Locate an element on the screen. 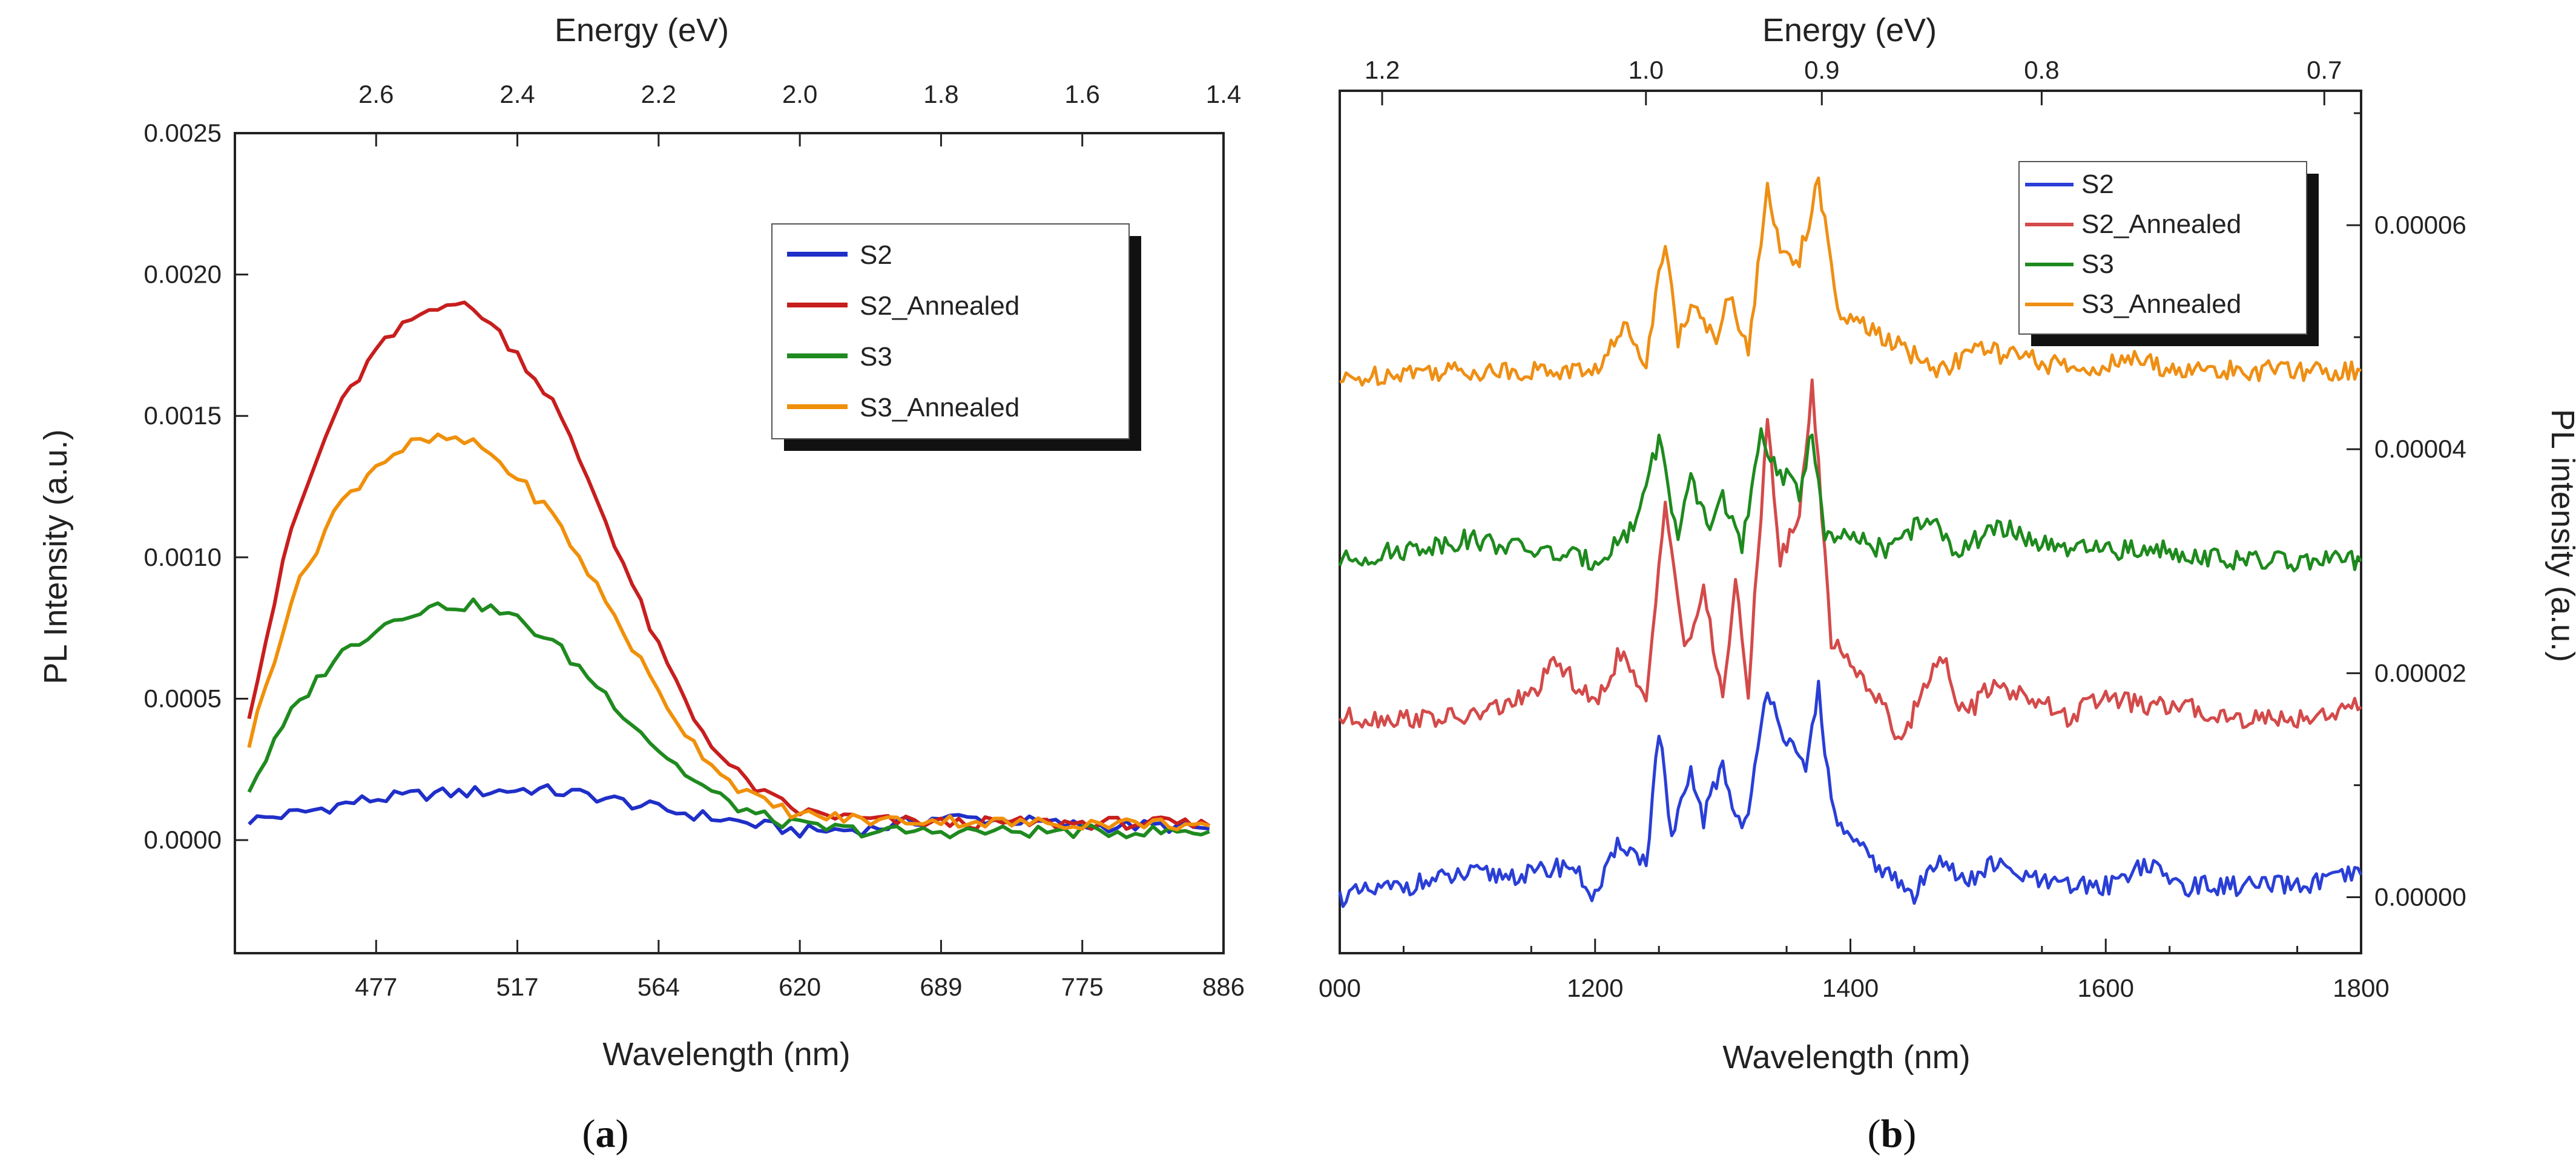 This screenshot has height=1165, width=2576. panel-b-top-tick-label: 0.8 is located at coordinates (2041, 70).